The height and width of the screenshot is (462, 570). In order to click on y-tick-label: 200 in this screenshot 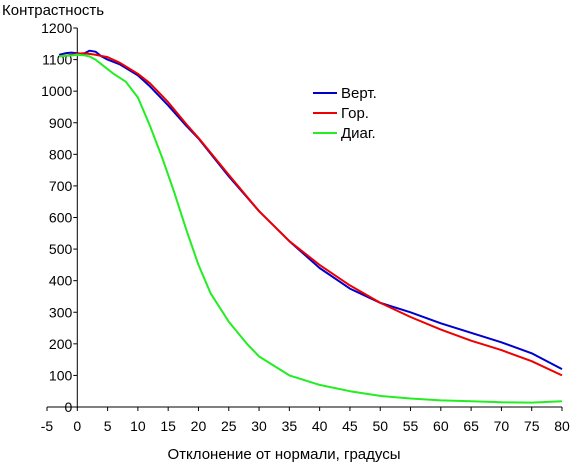, I will do `click(61, 344)`.